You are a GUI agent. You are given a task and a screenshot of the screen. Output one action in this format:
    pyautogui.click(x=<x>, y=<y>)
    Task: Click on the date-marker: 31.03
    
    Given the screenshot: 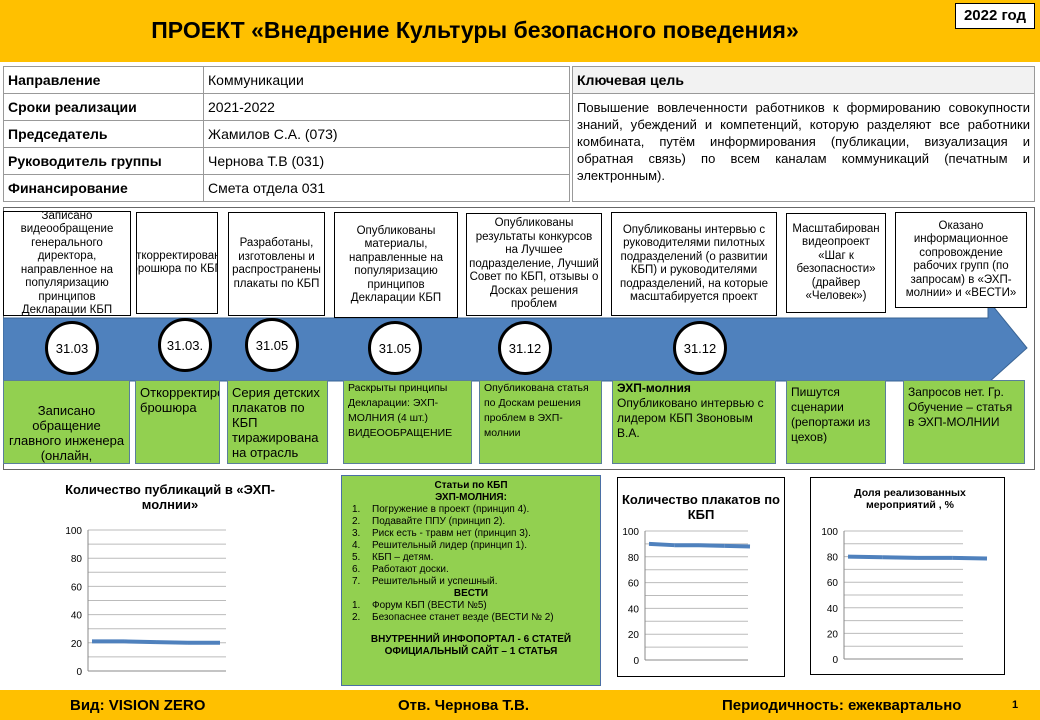 What is the action you would take?
    pyautogui.click(x=72, y=348)
    